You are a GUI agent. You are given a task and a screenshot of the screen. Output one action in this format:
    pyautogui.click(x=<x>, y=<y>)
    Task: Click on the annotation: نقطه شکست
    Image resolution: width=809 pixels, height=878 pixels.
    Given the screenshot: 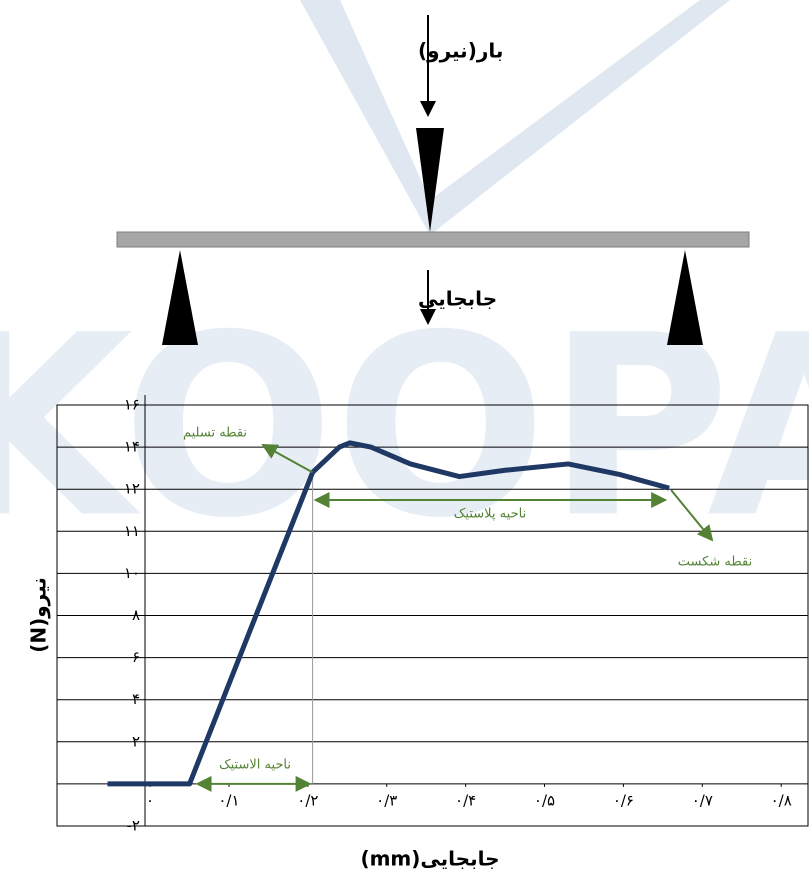 What is the action you would take?
    pyautogui.click(x=715, y=562)
    